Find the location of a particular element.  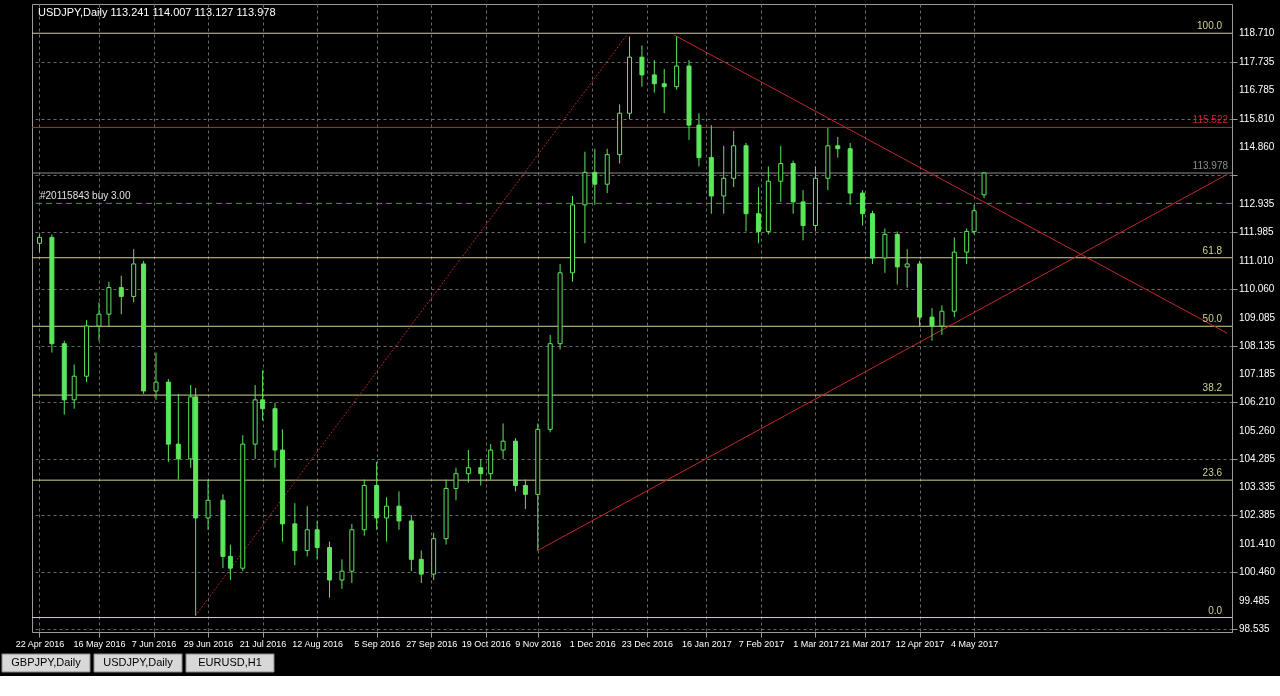

x-tick-label: 21 Jul 2016 is located at coordinates (263, 643).